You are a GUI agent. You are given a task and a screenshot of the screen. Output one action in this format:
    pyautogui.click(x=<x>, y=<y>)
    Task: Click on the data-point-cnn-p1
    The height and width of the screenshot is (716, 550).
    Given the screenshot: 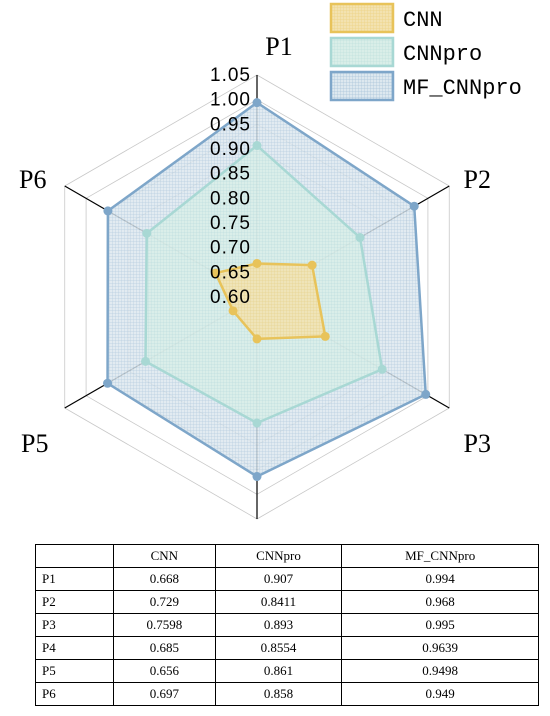 What is the action you would take?
    pyautogui.click(x=257, y=263)
    